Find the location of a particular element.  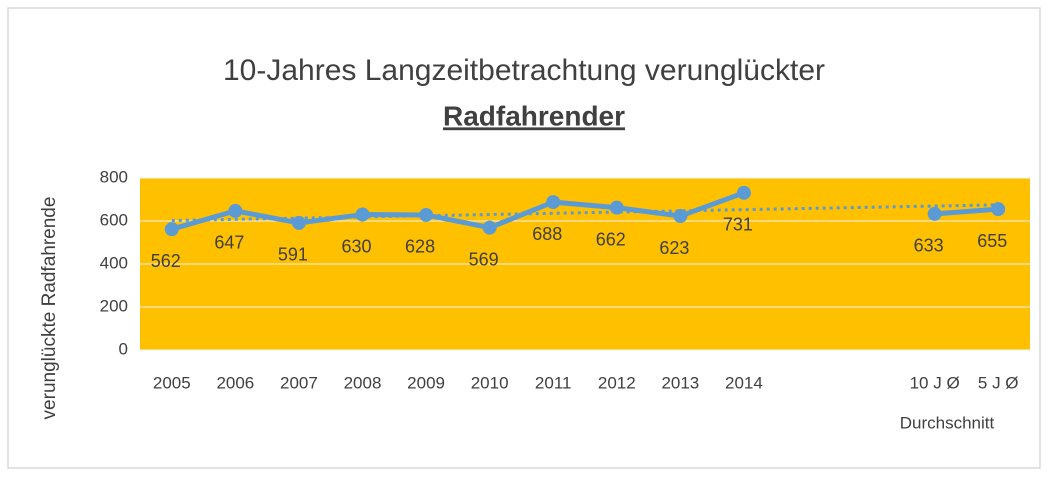

x-tick-label: 2008 is located at coordinates (363, 382).